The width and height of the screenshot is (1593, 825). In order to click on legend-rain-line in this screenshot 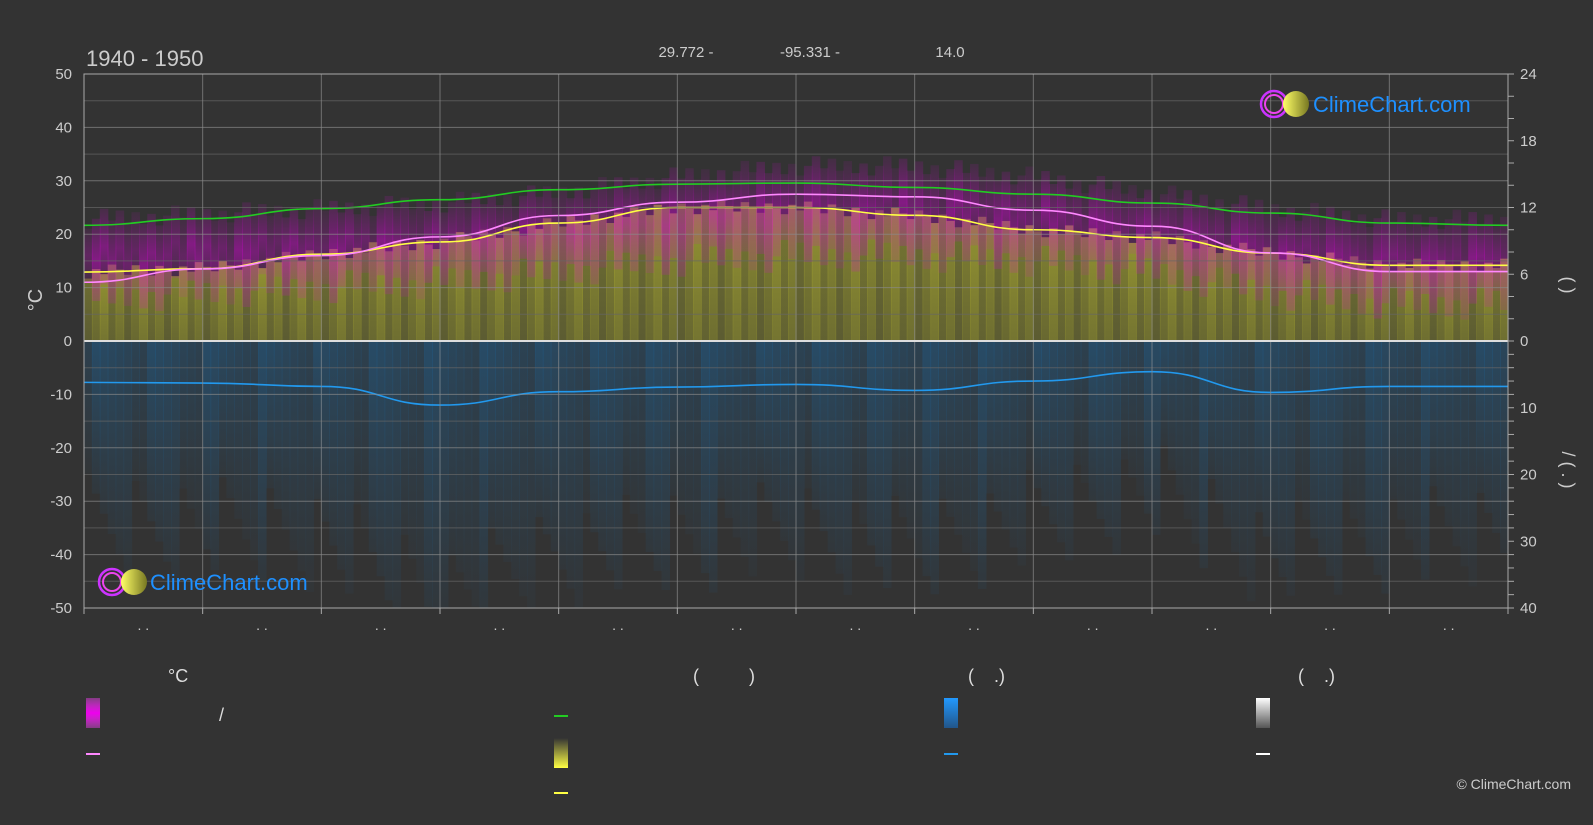, I will do `click(951, 754)`.